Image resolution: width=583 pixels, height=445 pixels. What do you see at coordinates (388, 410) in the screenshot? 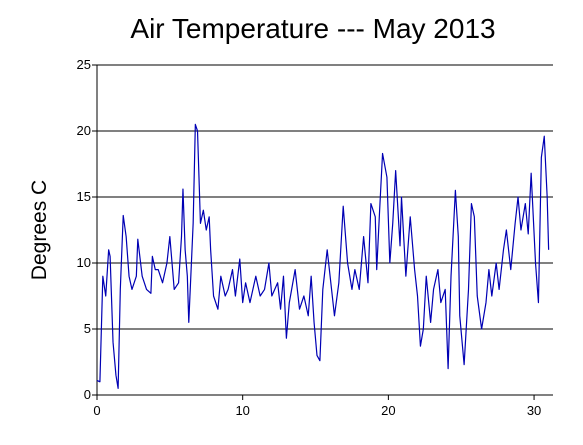
I see `x-tick-label: 20` at bounding box center [388, 410].